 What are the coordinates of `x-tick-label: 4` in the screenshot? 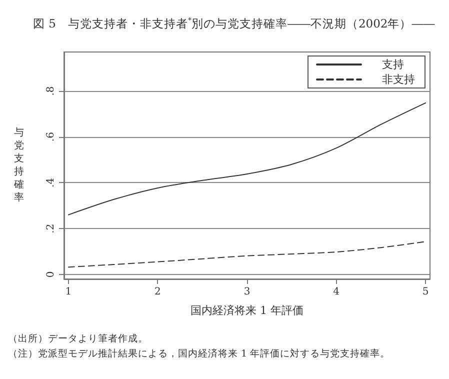 It's located at (336, 292).